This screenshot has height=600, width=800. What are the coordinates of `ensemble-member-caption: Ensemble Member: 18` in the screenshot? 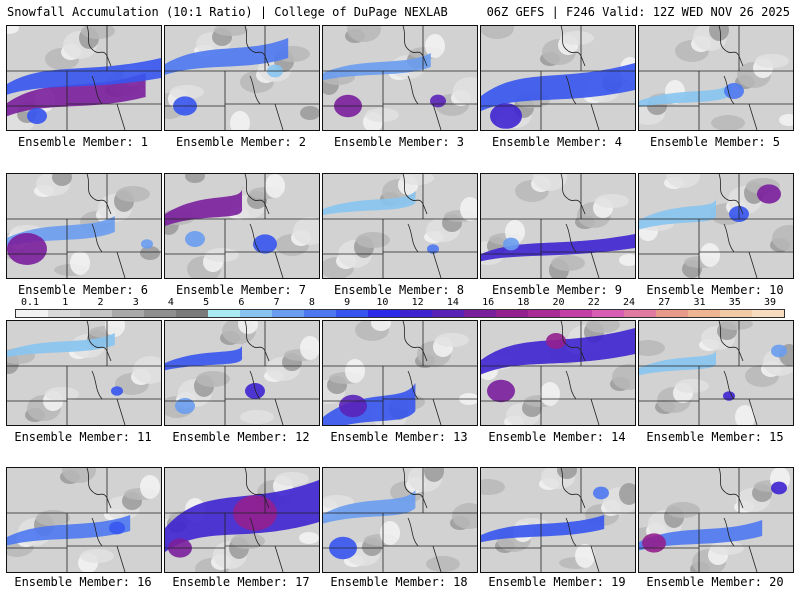 It's located at (399, 582).